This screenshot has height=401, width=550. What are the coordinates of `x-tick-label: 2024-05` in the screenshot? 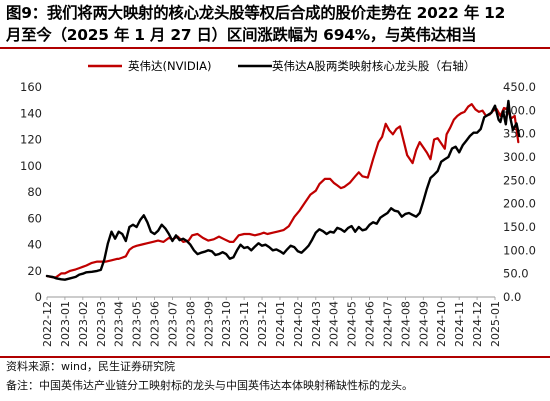 It's located at (352, 324).